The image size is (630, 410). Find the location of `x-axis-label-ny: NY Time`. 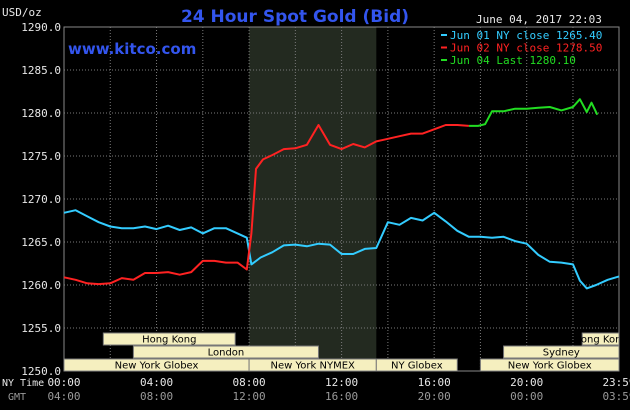

x-axis-label-ny: NY Time is located at coordinates (23, 383).